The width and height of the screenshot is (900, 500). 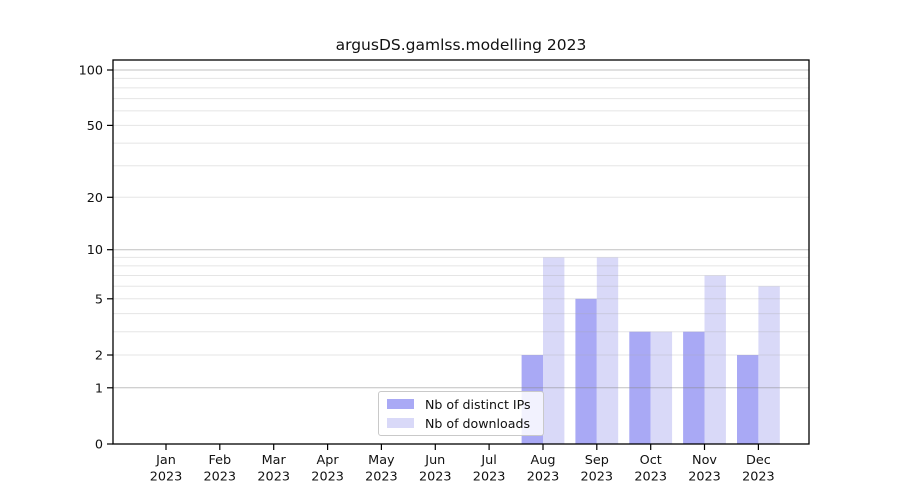 What do you see at coordinates (704, 460) in the screenshot?
I see `x-tick-label-month-nov: Nov` at bounding box center [704, 460].